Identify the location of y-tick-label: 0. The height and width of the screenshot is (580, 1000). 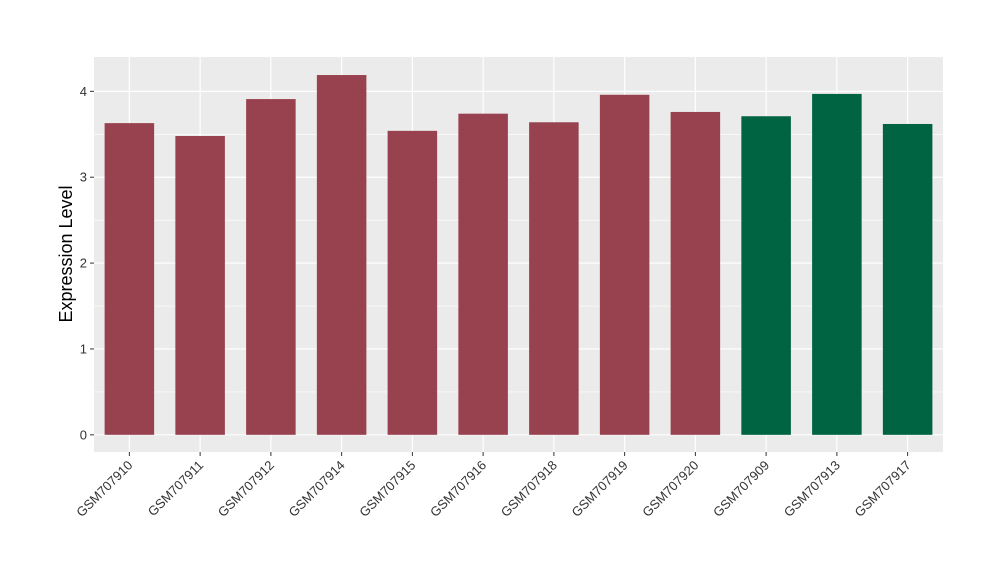
(83, 434).